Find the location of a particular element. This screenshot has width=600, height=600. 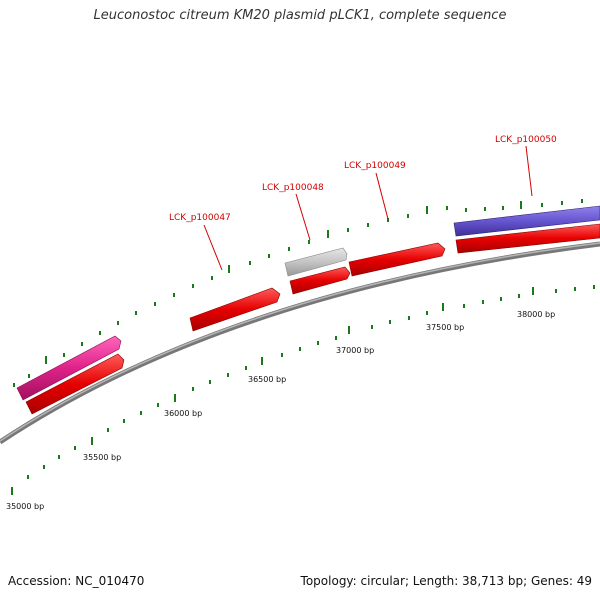

scale-label-36500: 36500 bp is located at coordinates (267, 379).